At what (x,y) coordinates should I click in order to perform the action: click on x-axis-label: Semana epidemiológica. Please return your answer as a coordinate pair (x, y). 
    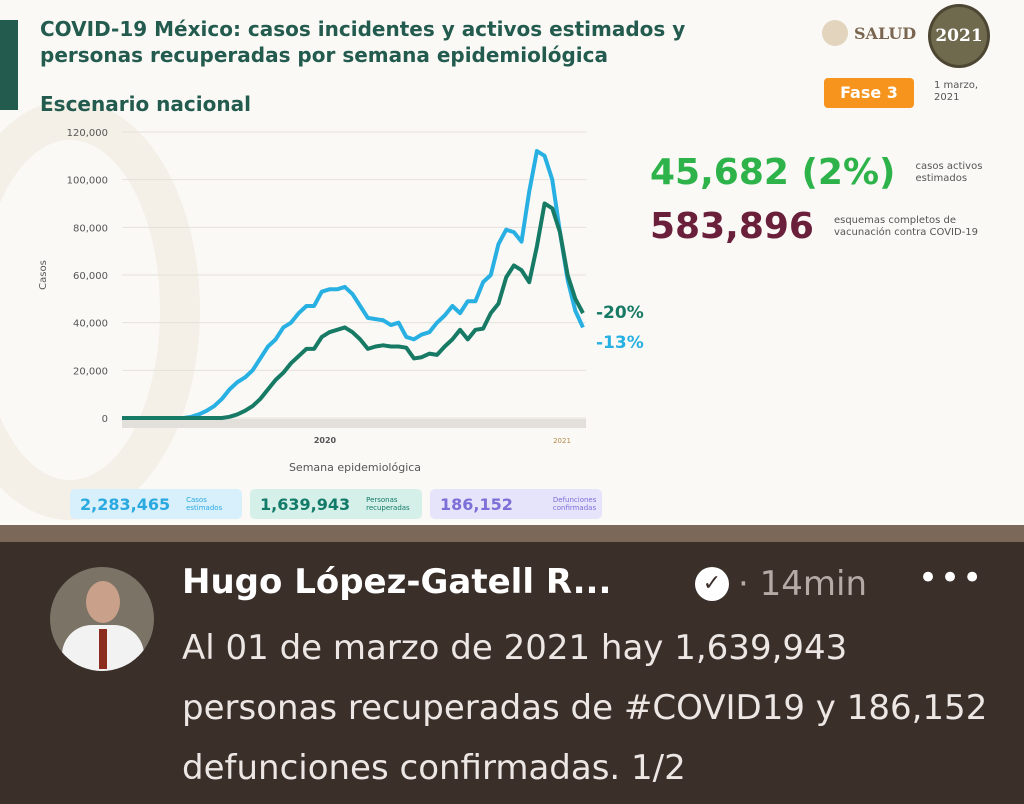
    Looking at the image, I should click on (355, 467).